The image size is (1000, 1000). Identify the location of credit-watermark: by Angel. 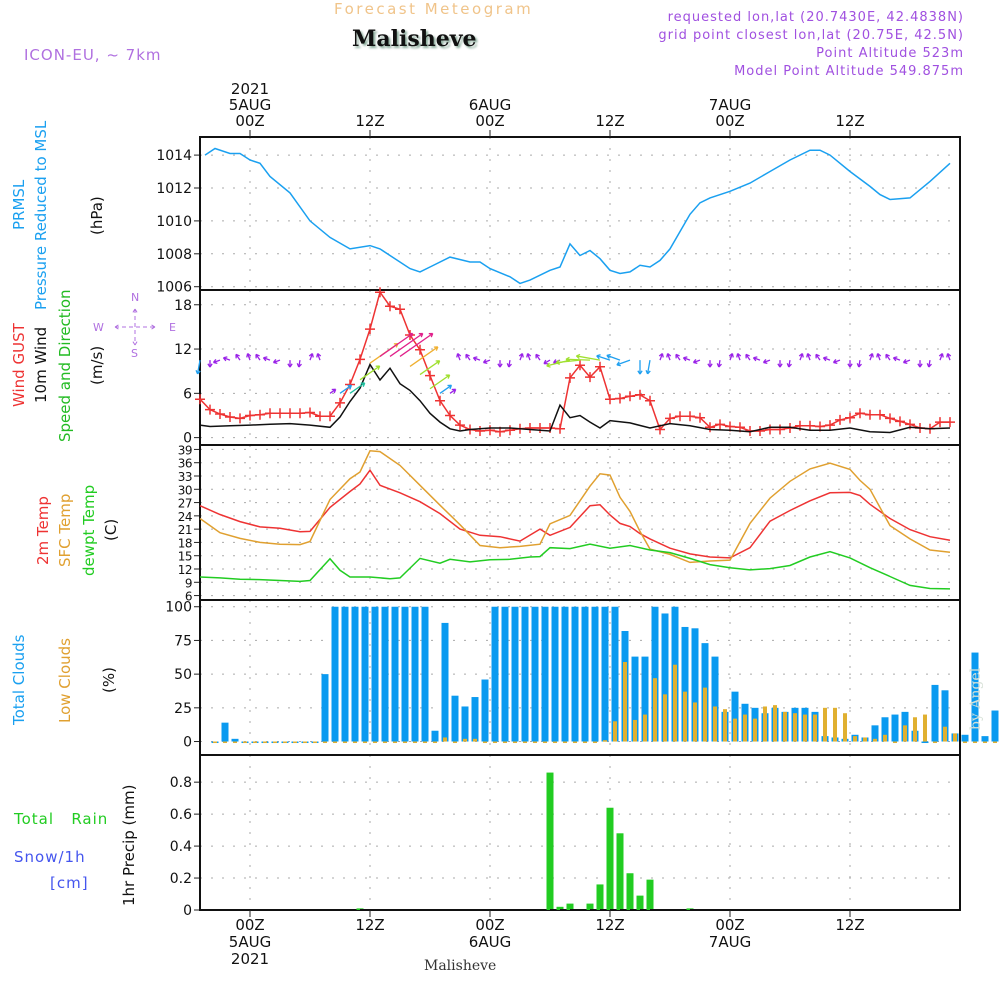
(976, 698).